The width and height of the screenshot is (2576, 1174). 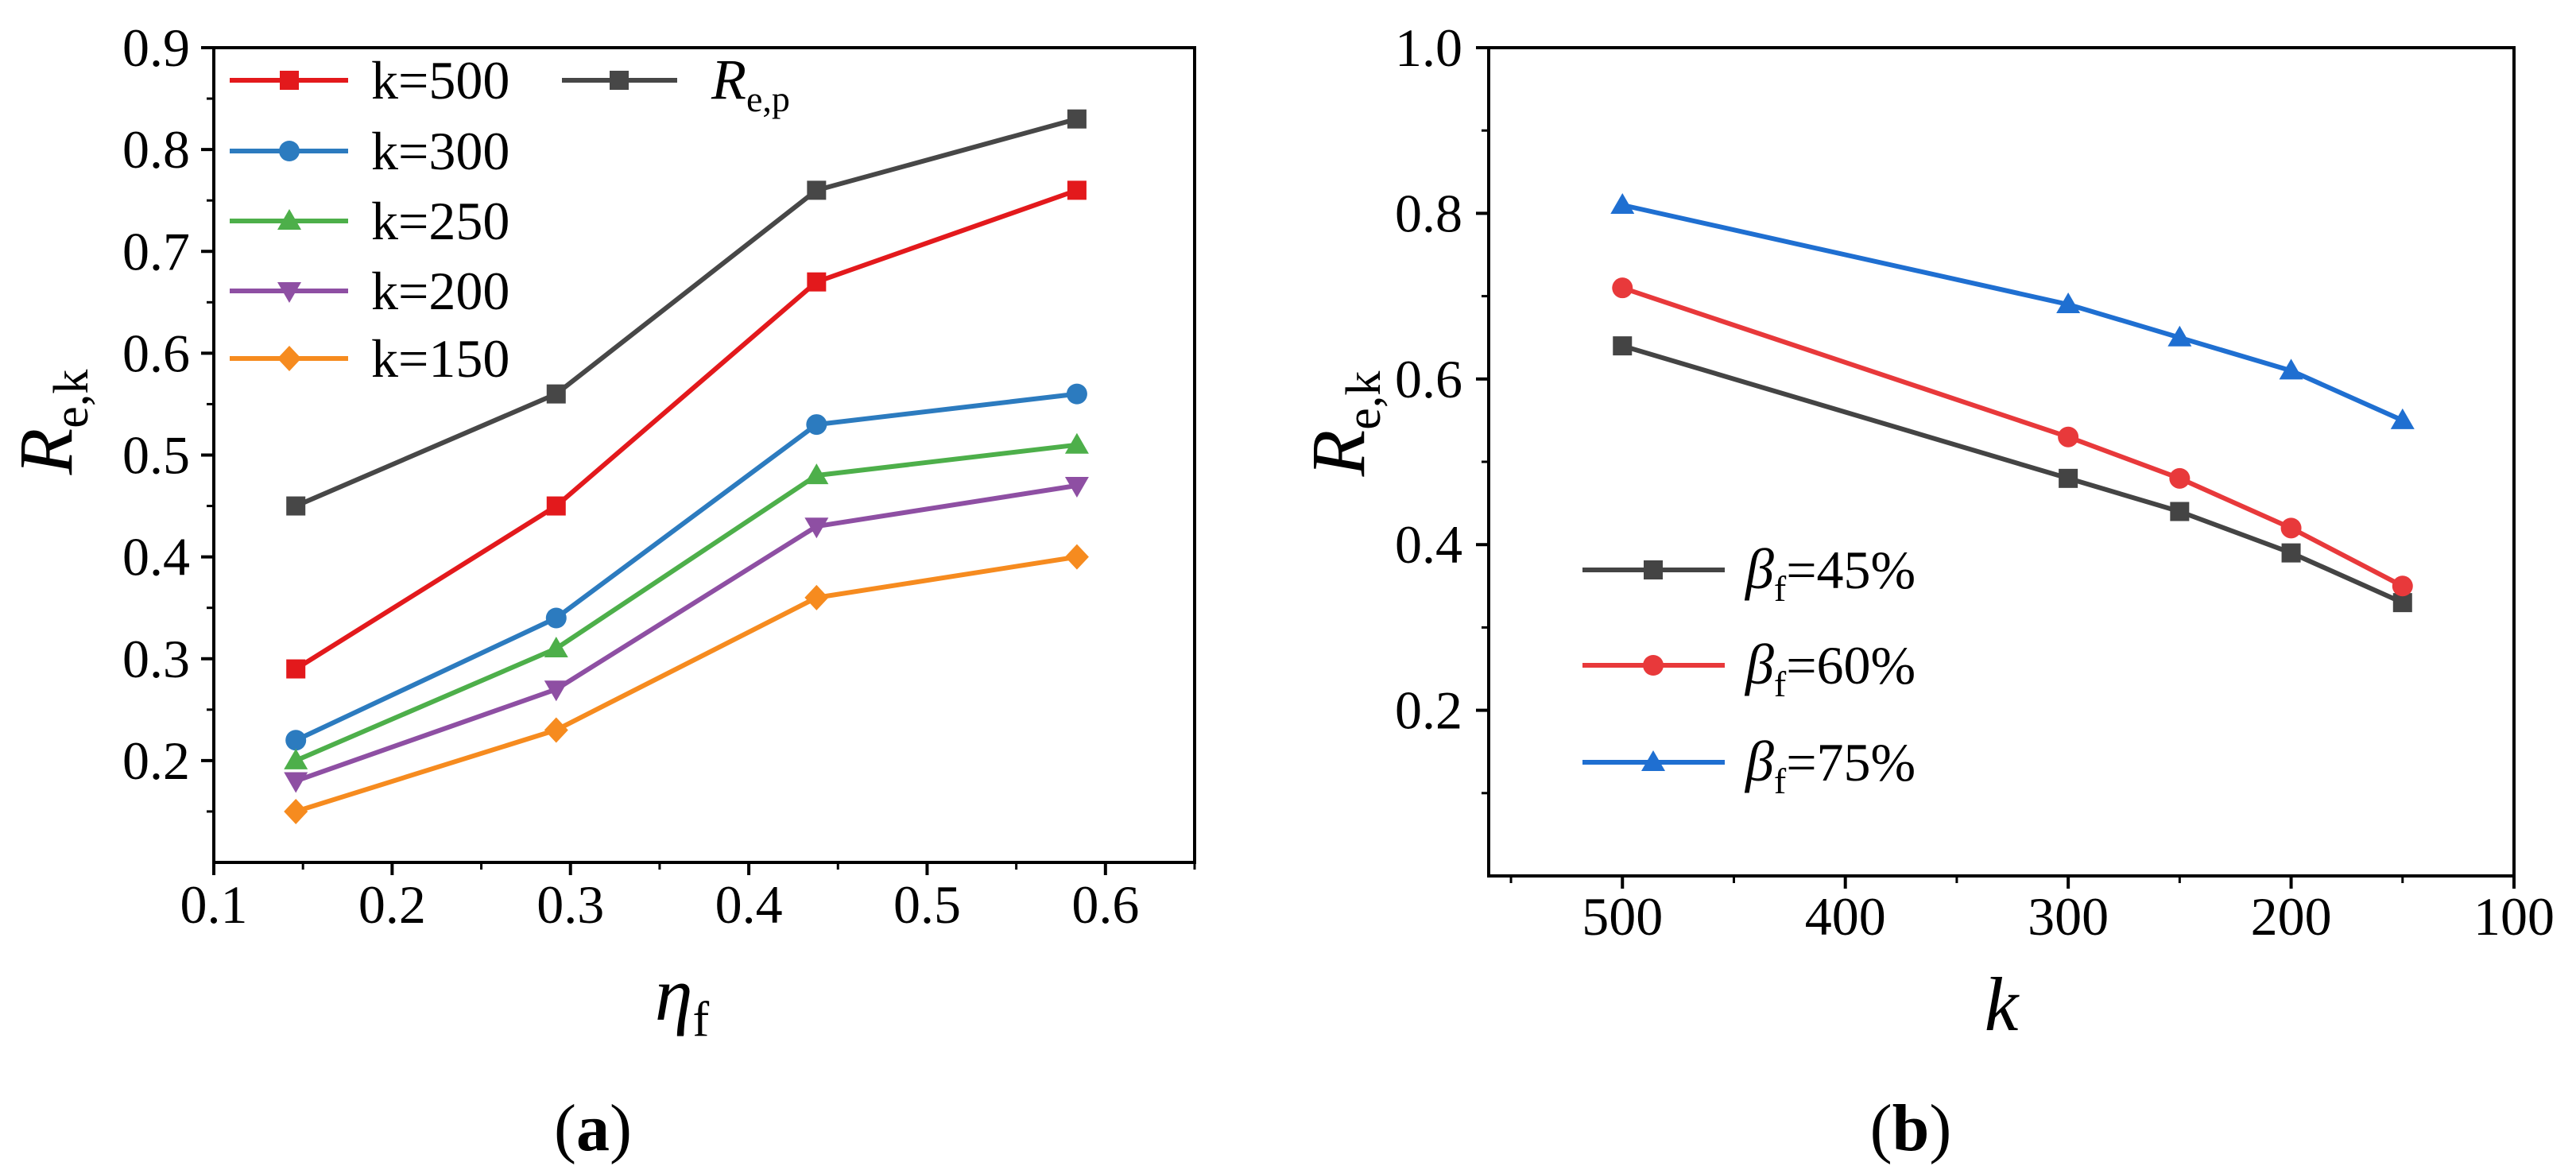 I want to click on y-tick-label: 0.9, so click(x=156, y=47).